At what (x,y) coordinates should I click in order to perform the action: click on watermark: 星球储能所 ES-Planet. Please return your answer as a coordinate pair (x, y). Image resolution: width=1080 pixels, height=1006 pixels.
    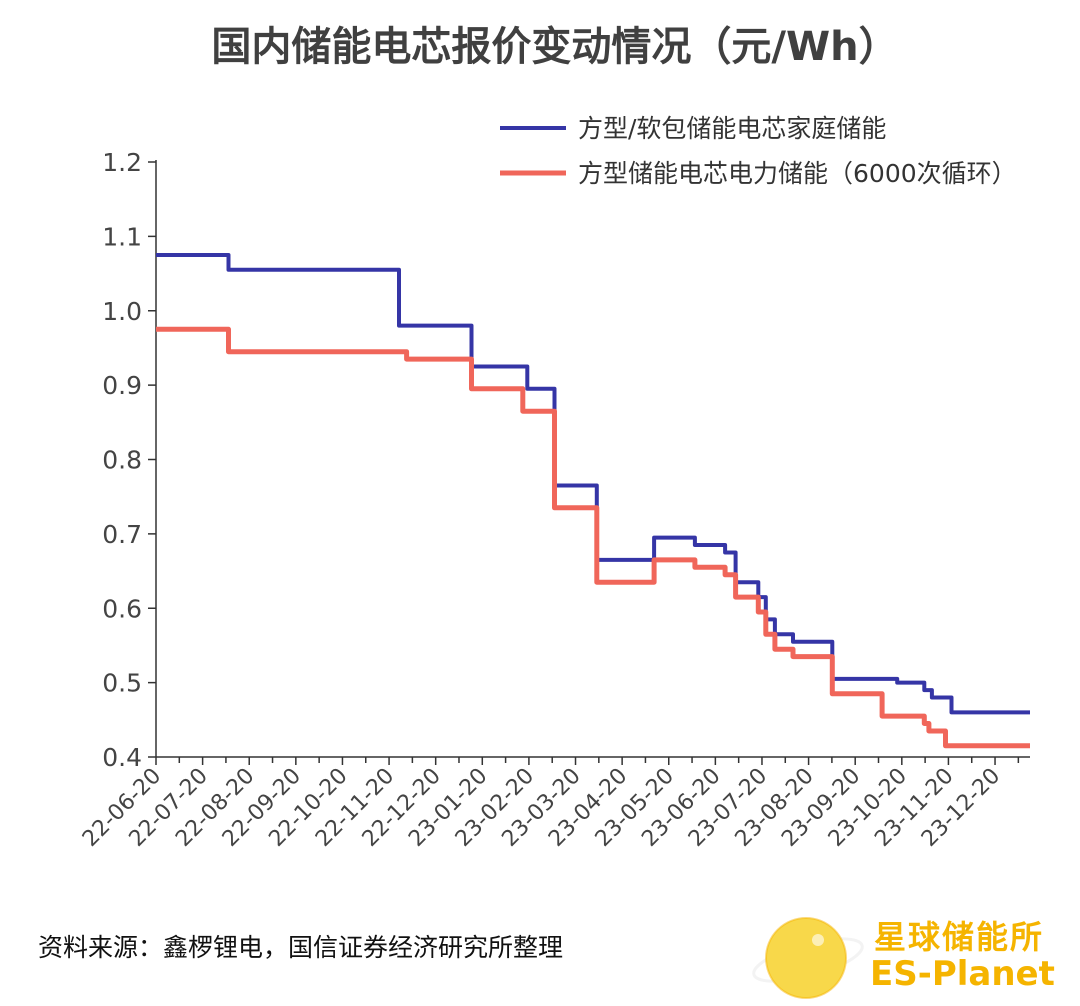
    Looking at the image, I should click on (910, 957).